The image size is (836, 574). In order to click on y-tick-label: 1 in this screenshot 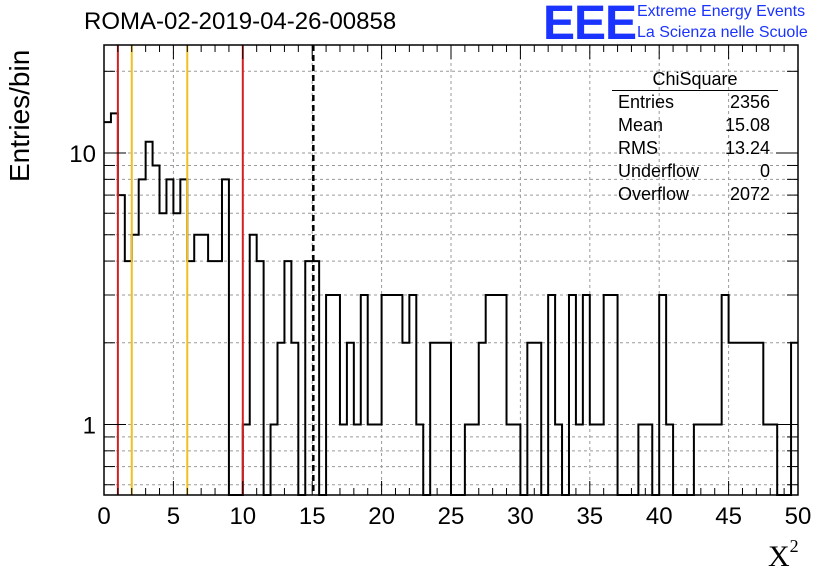, I will do `click(89, 426)`.